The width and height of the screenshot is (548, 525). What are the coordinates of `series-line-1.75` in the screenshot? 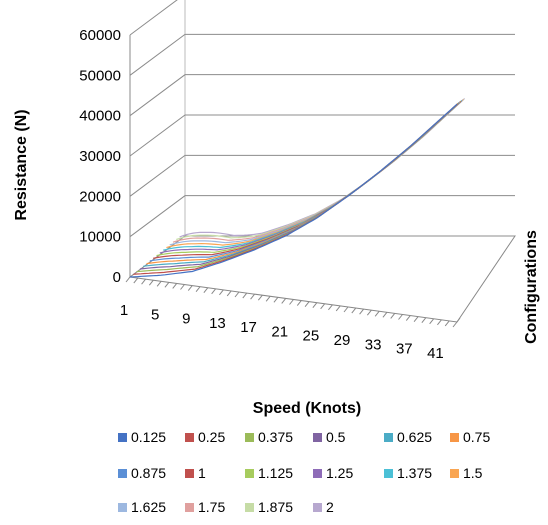 It's located at (318, 170).